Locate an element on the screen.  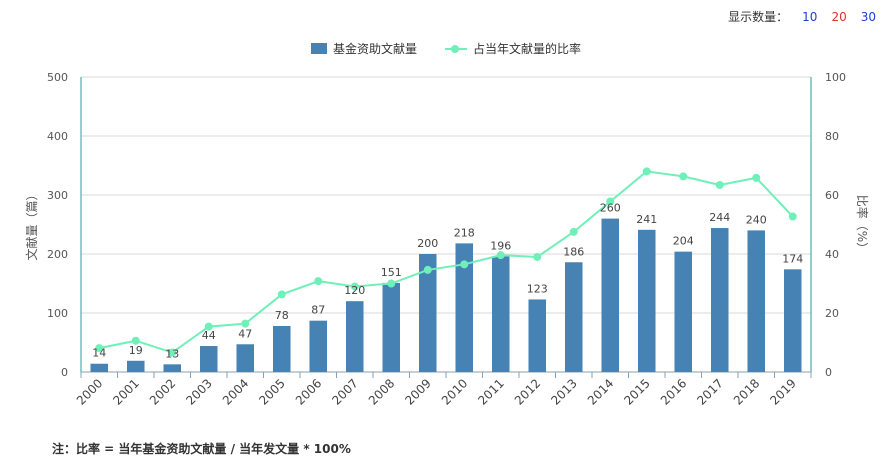
legend-item-ratio: 占当年文献量的比率 is located at coordinates (513, 48).